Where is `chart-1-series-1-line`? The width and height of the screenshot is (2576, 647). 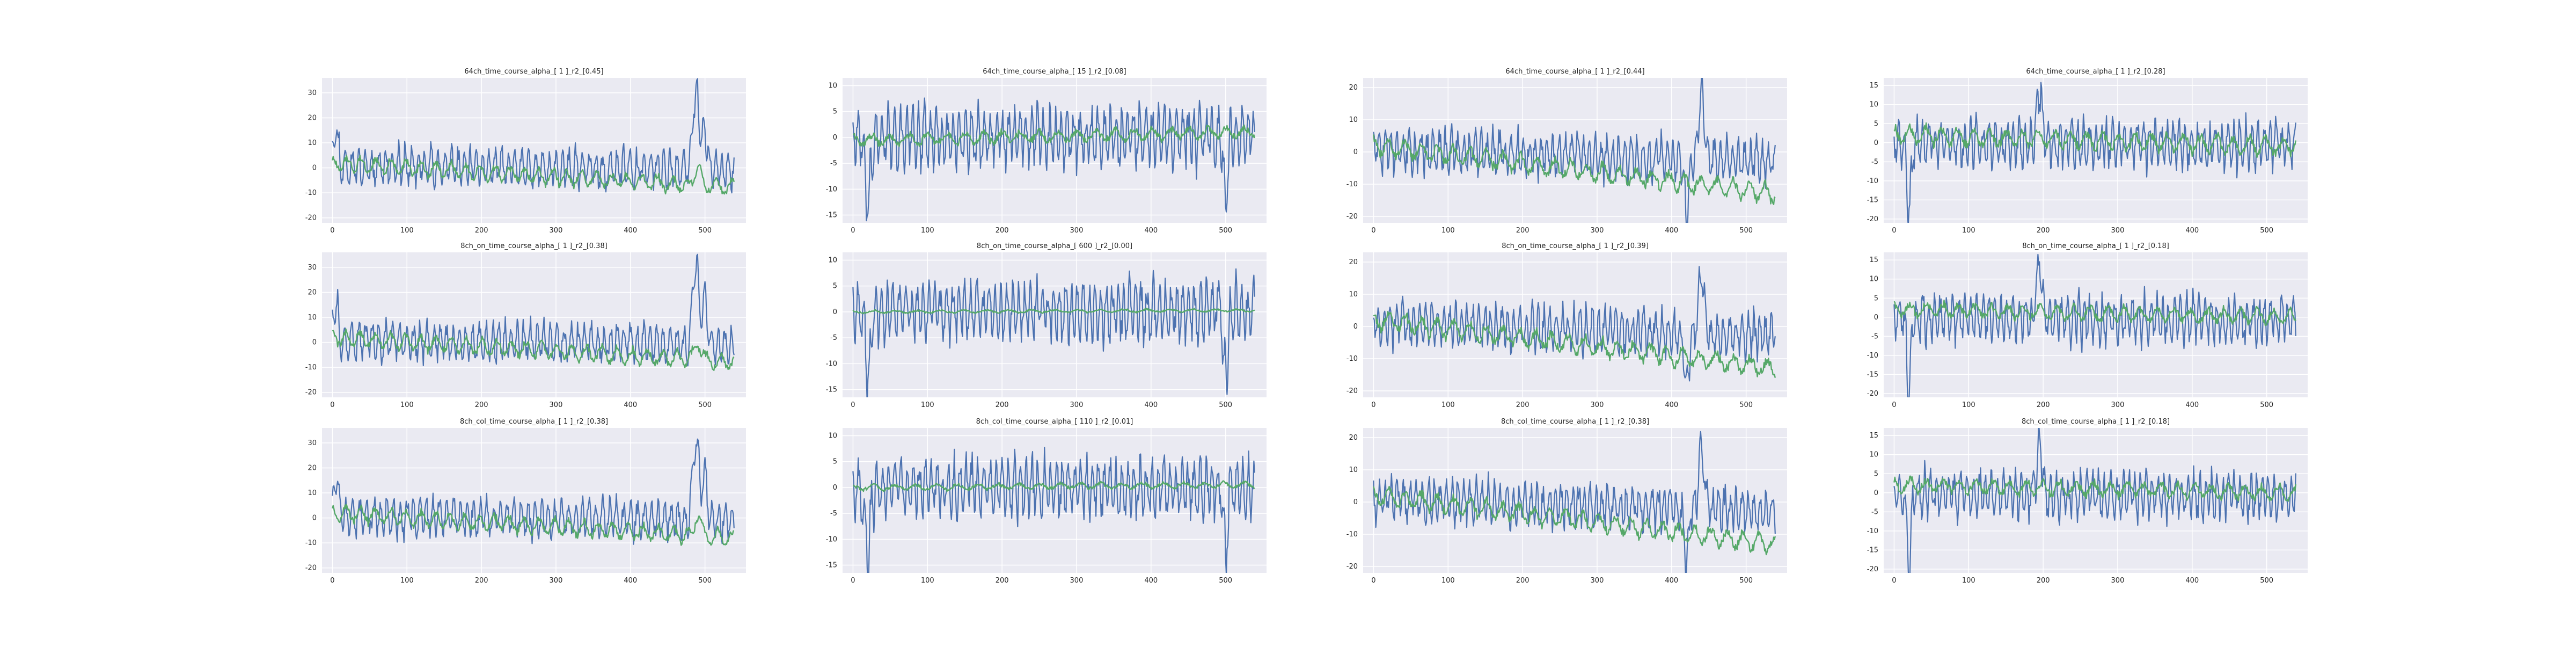
chart-1-series-1-line is located at coordinates (1053, 135).